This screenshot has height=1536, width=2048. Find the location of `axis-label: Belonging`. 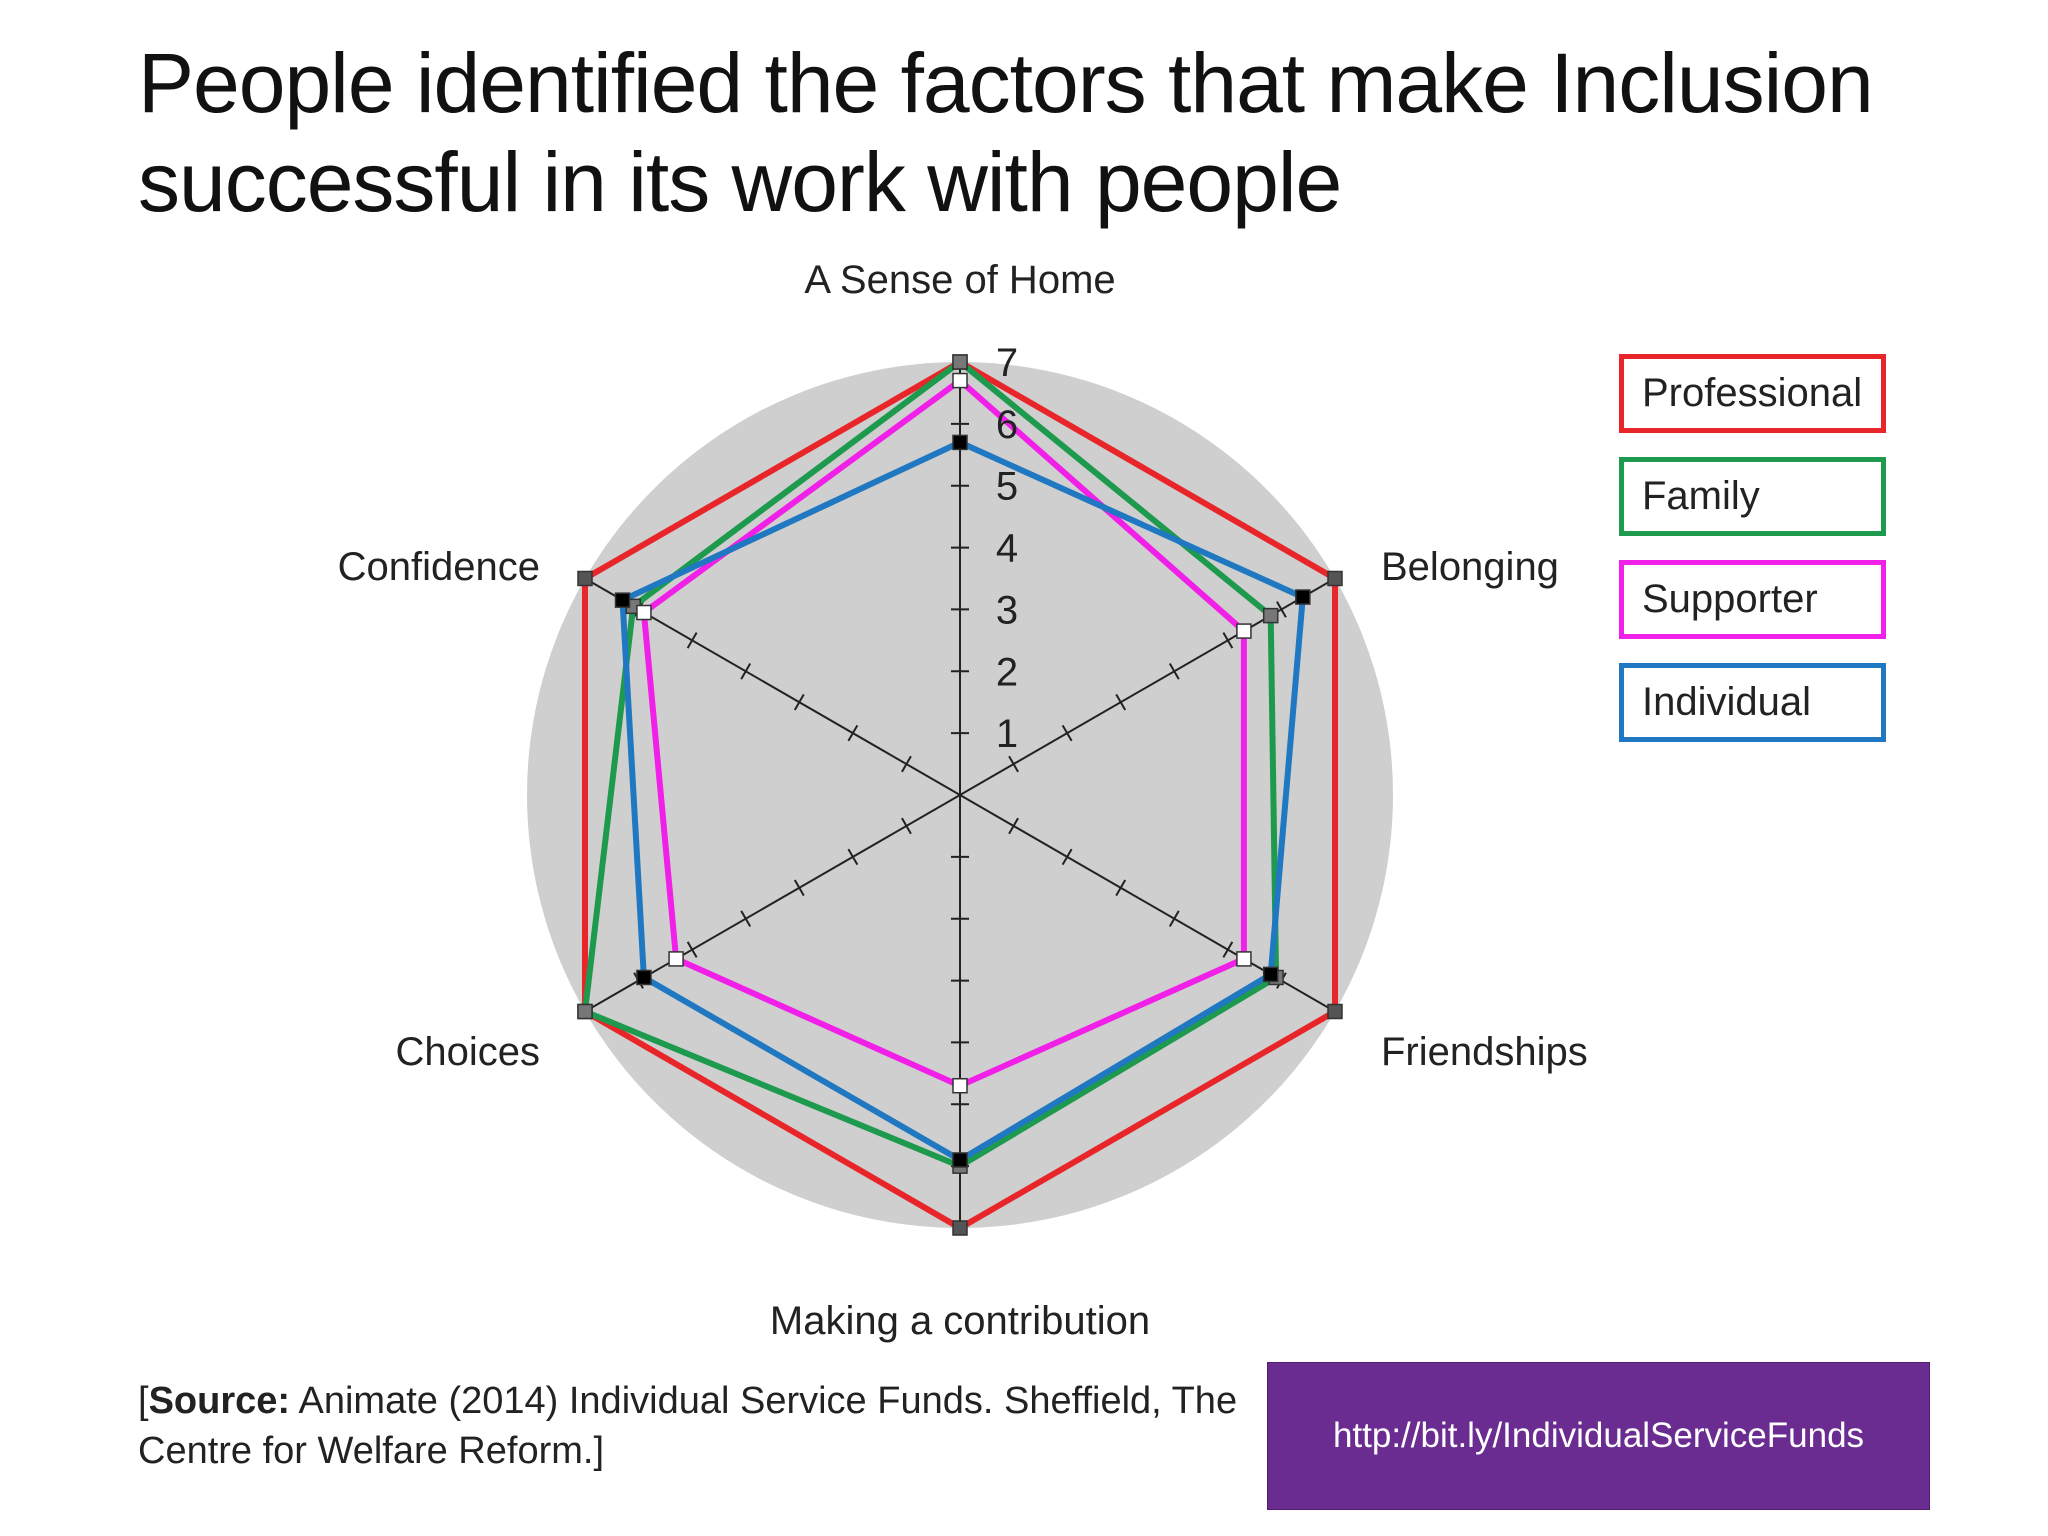

axis-label: Belonging is located at coordinates (1470, 567).